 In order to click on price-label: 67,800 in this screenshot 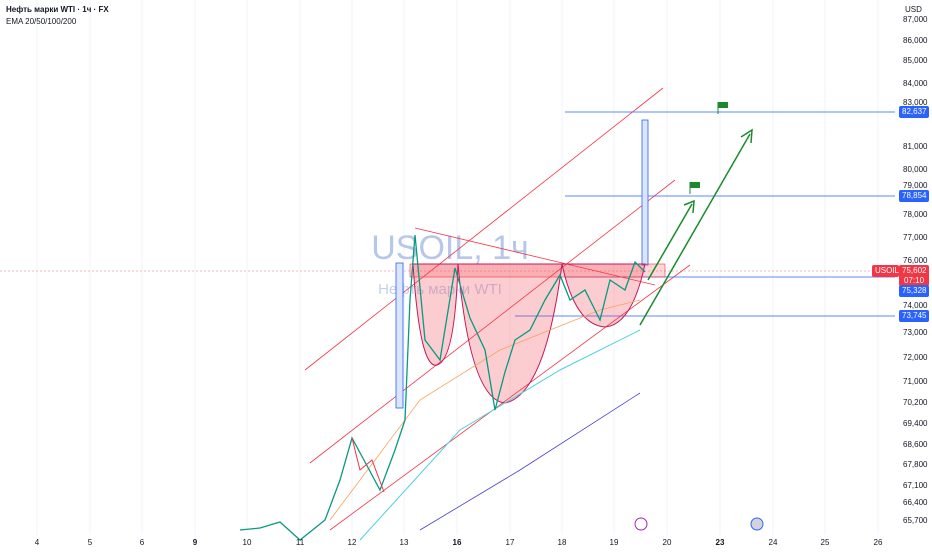, I will do `click(915, 464)`.